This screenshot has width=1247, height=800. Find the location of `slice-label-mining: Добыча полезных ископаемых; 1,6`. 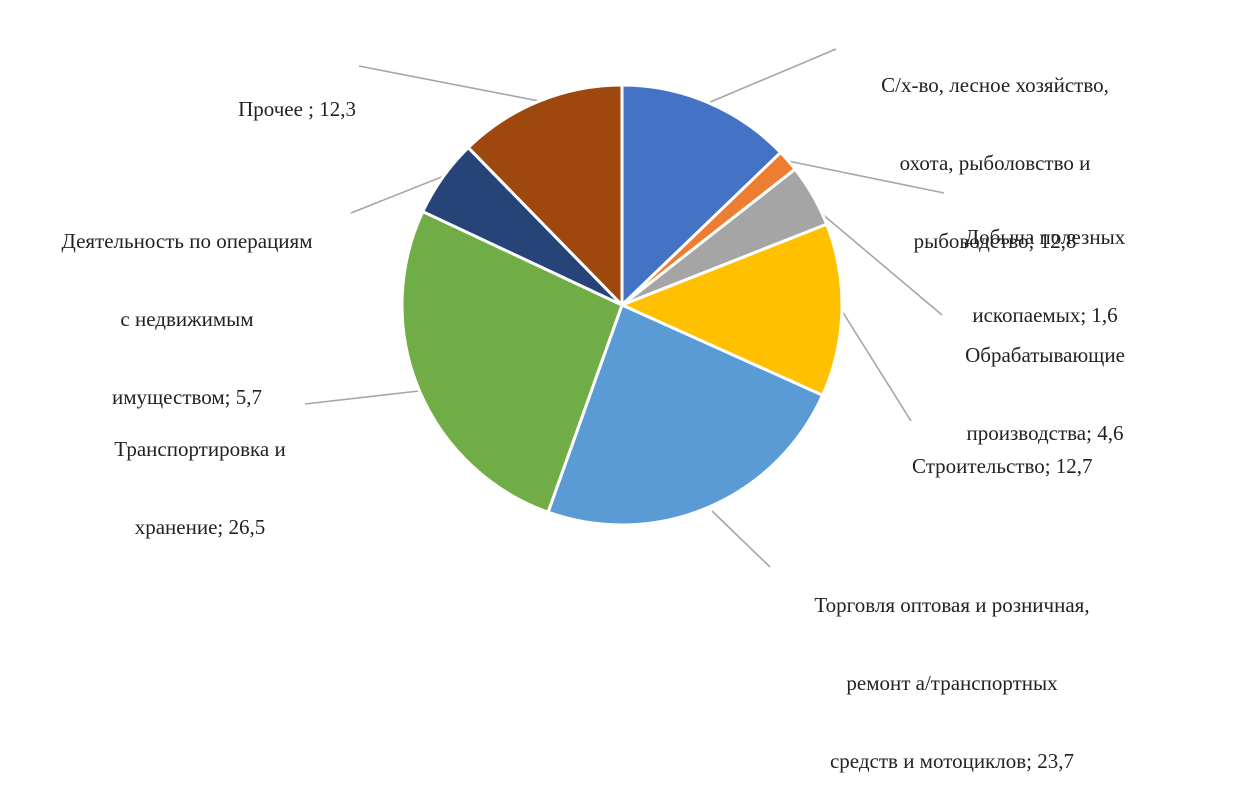

slice-label-mining: Добыча полезных ископаемых; 1,6 is located at coordinates (1045, 276).